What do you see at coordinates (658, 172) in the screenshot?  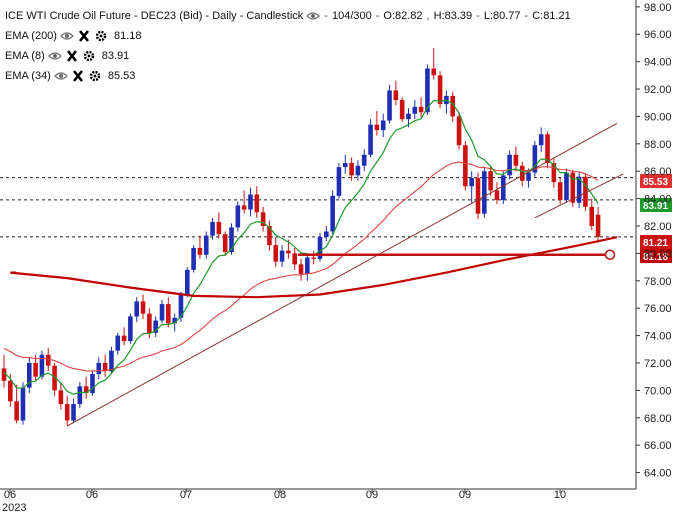 I see `y-tick-label: 86.00` at bounding box center [658, 172].